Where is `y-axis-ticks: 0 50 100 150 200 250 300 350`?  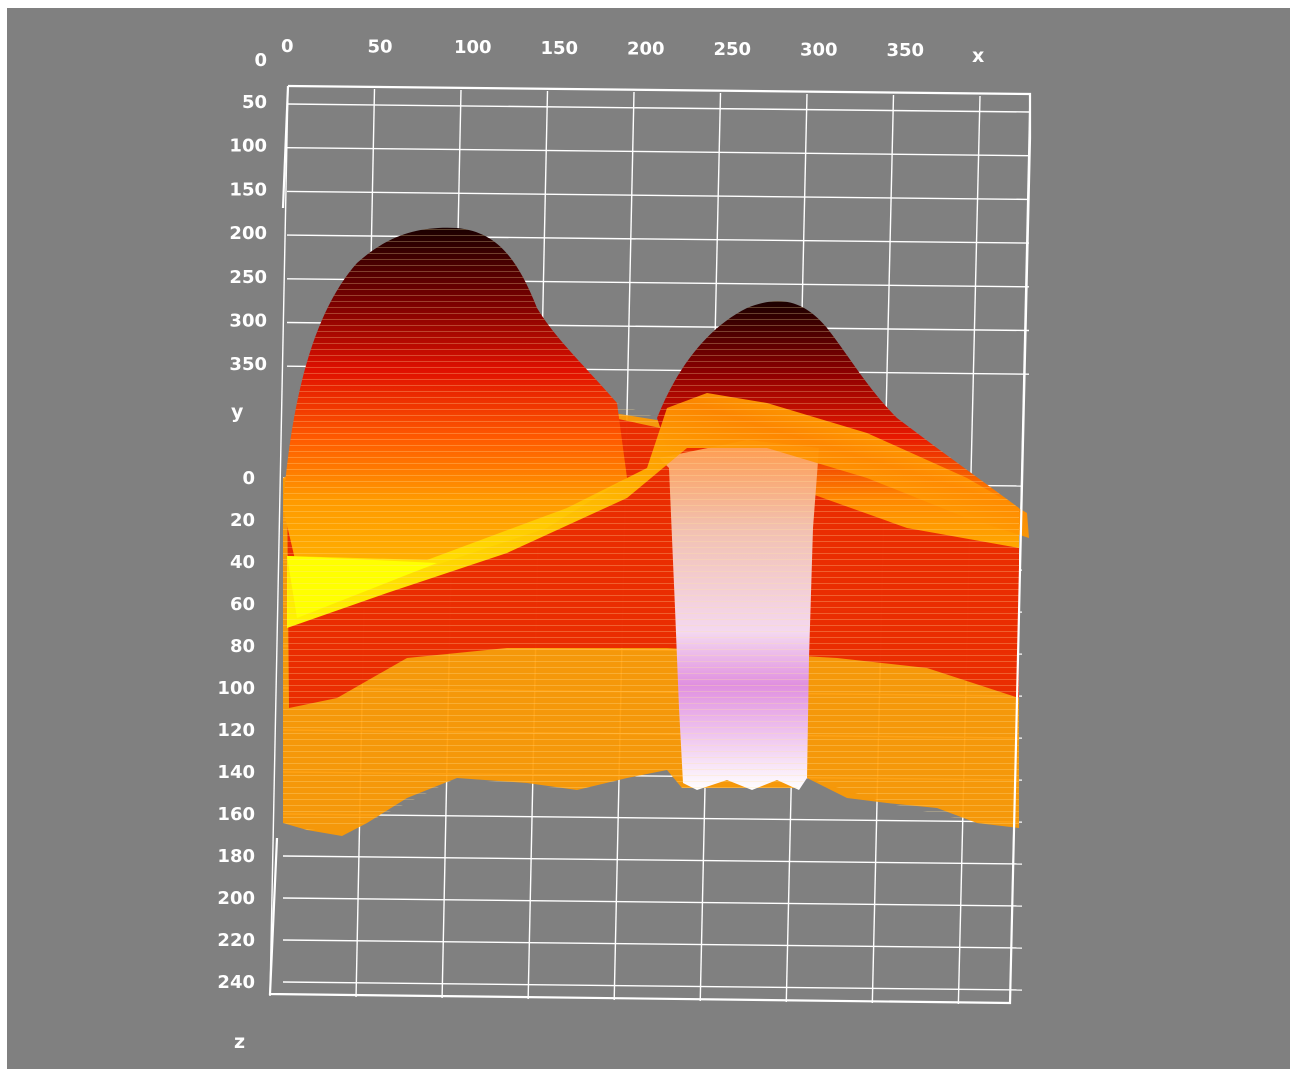
y-axis-ticks: 0 50 100 150 200 250 300 350 is located at coordinates (248, 212).